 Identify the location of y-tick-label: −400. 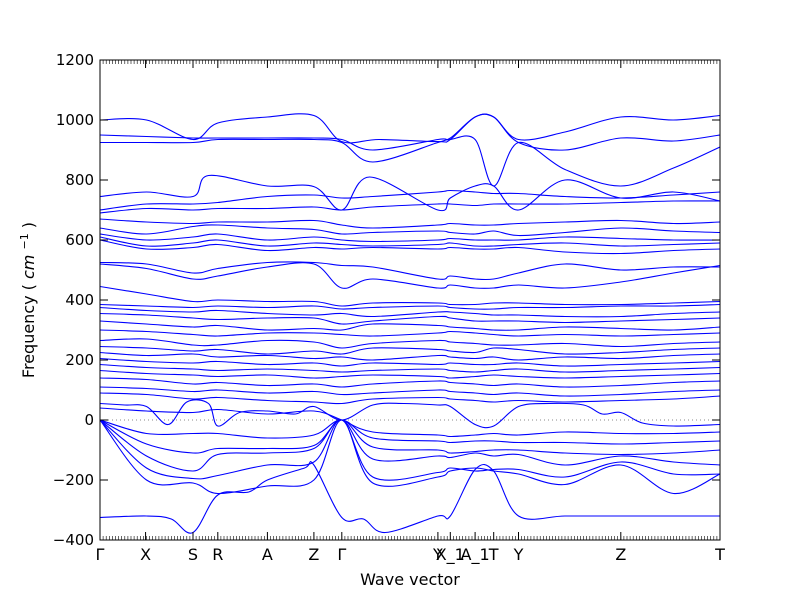
(73, 540).